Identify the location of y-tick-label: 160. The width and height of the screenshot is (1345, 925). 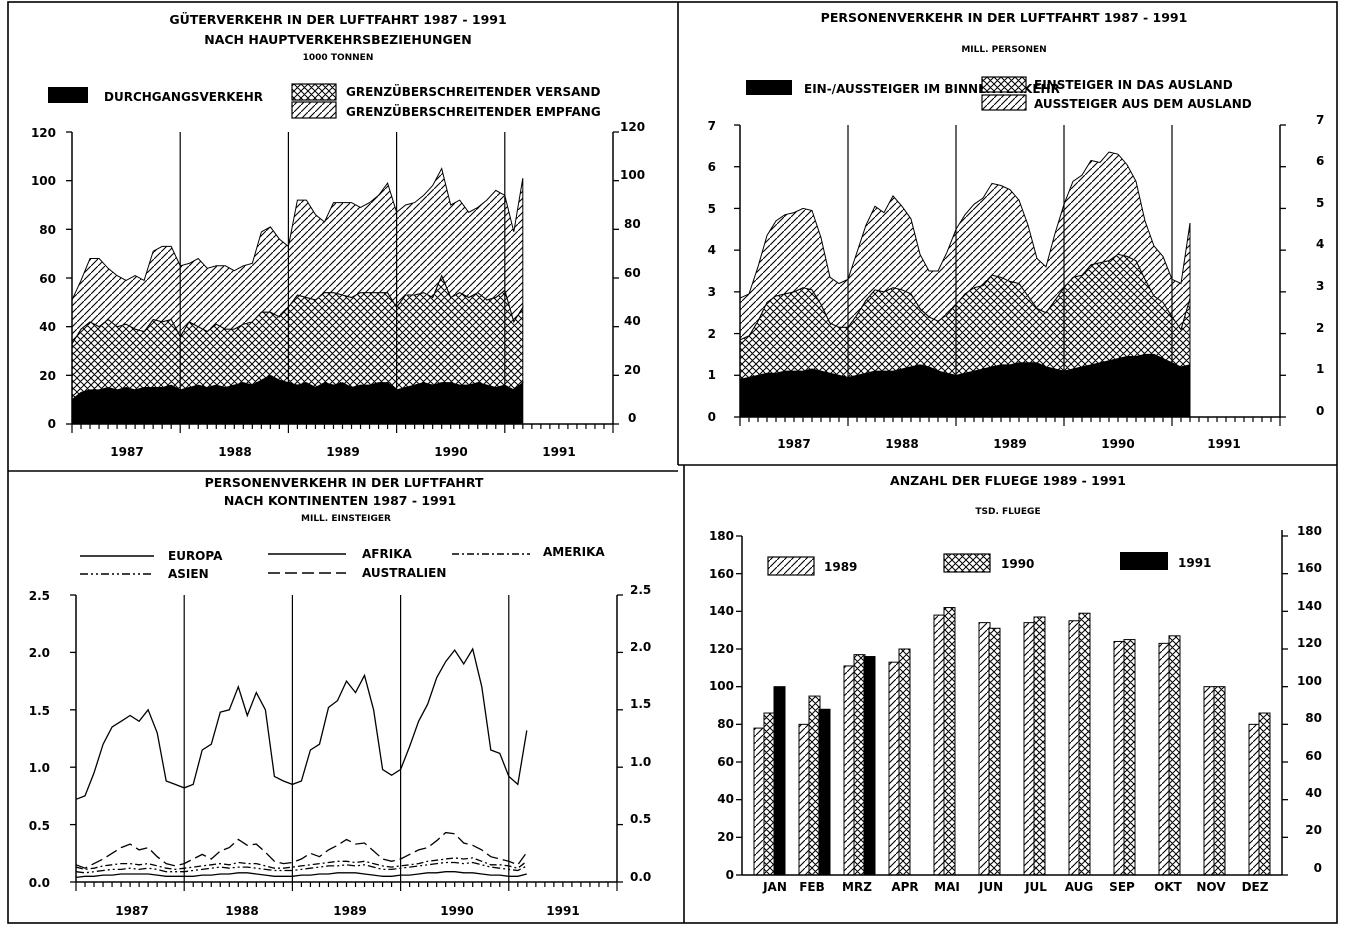
(1309, 568).